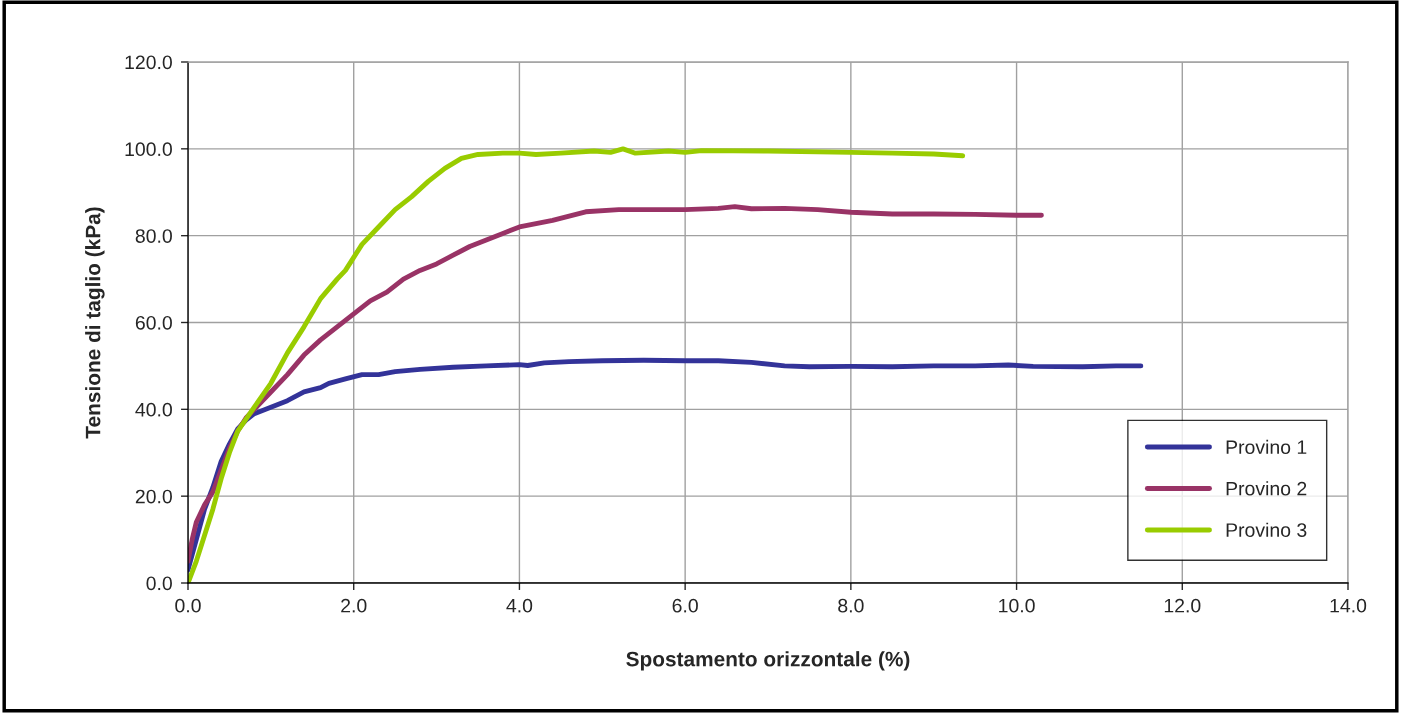 The image size is (1401, 713). I want to click on x-tick-label: 0.0, so click(188, 605).